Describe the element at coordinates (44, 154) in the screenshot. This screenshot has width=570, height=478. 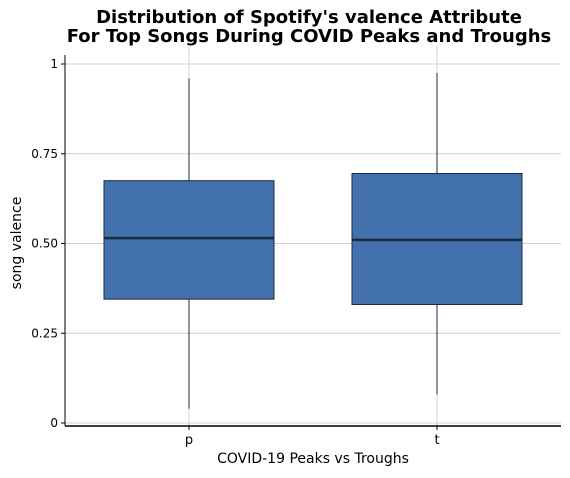
I see `y-tick-label-3: 0.75` at that location.